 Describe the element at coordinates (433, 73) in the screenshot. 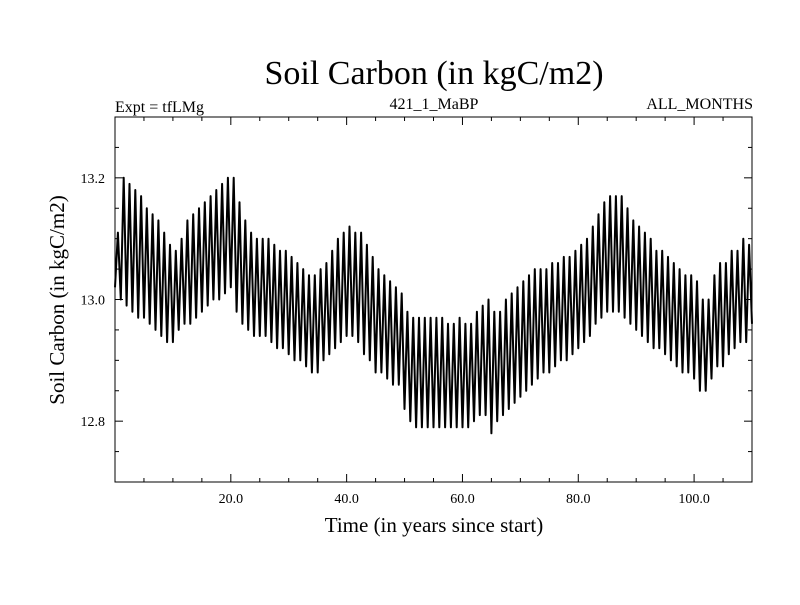

I see `chart-title: Soil Carbon (in kgC/m2)` at that location.